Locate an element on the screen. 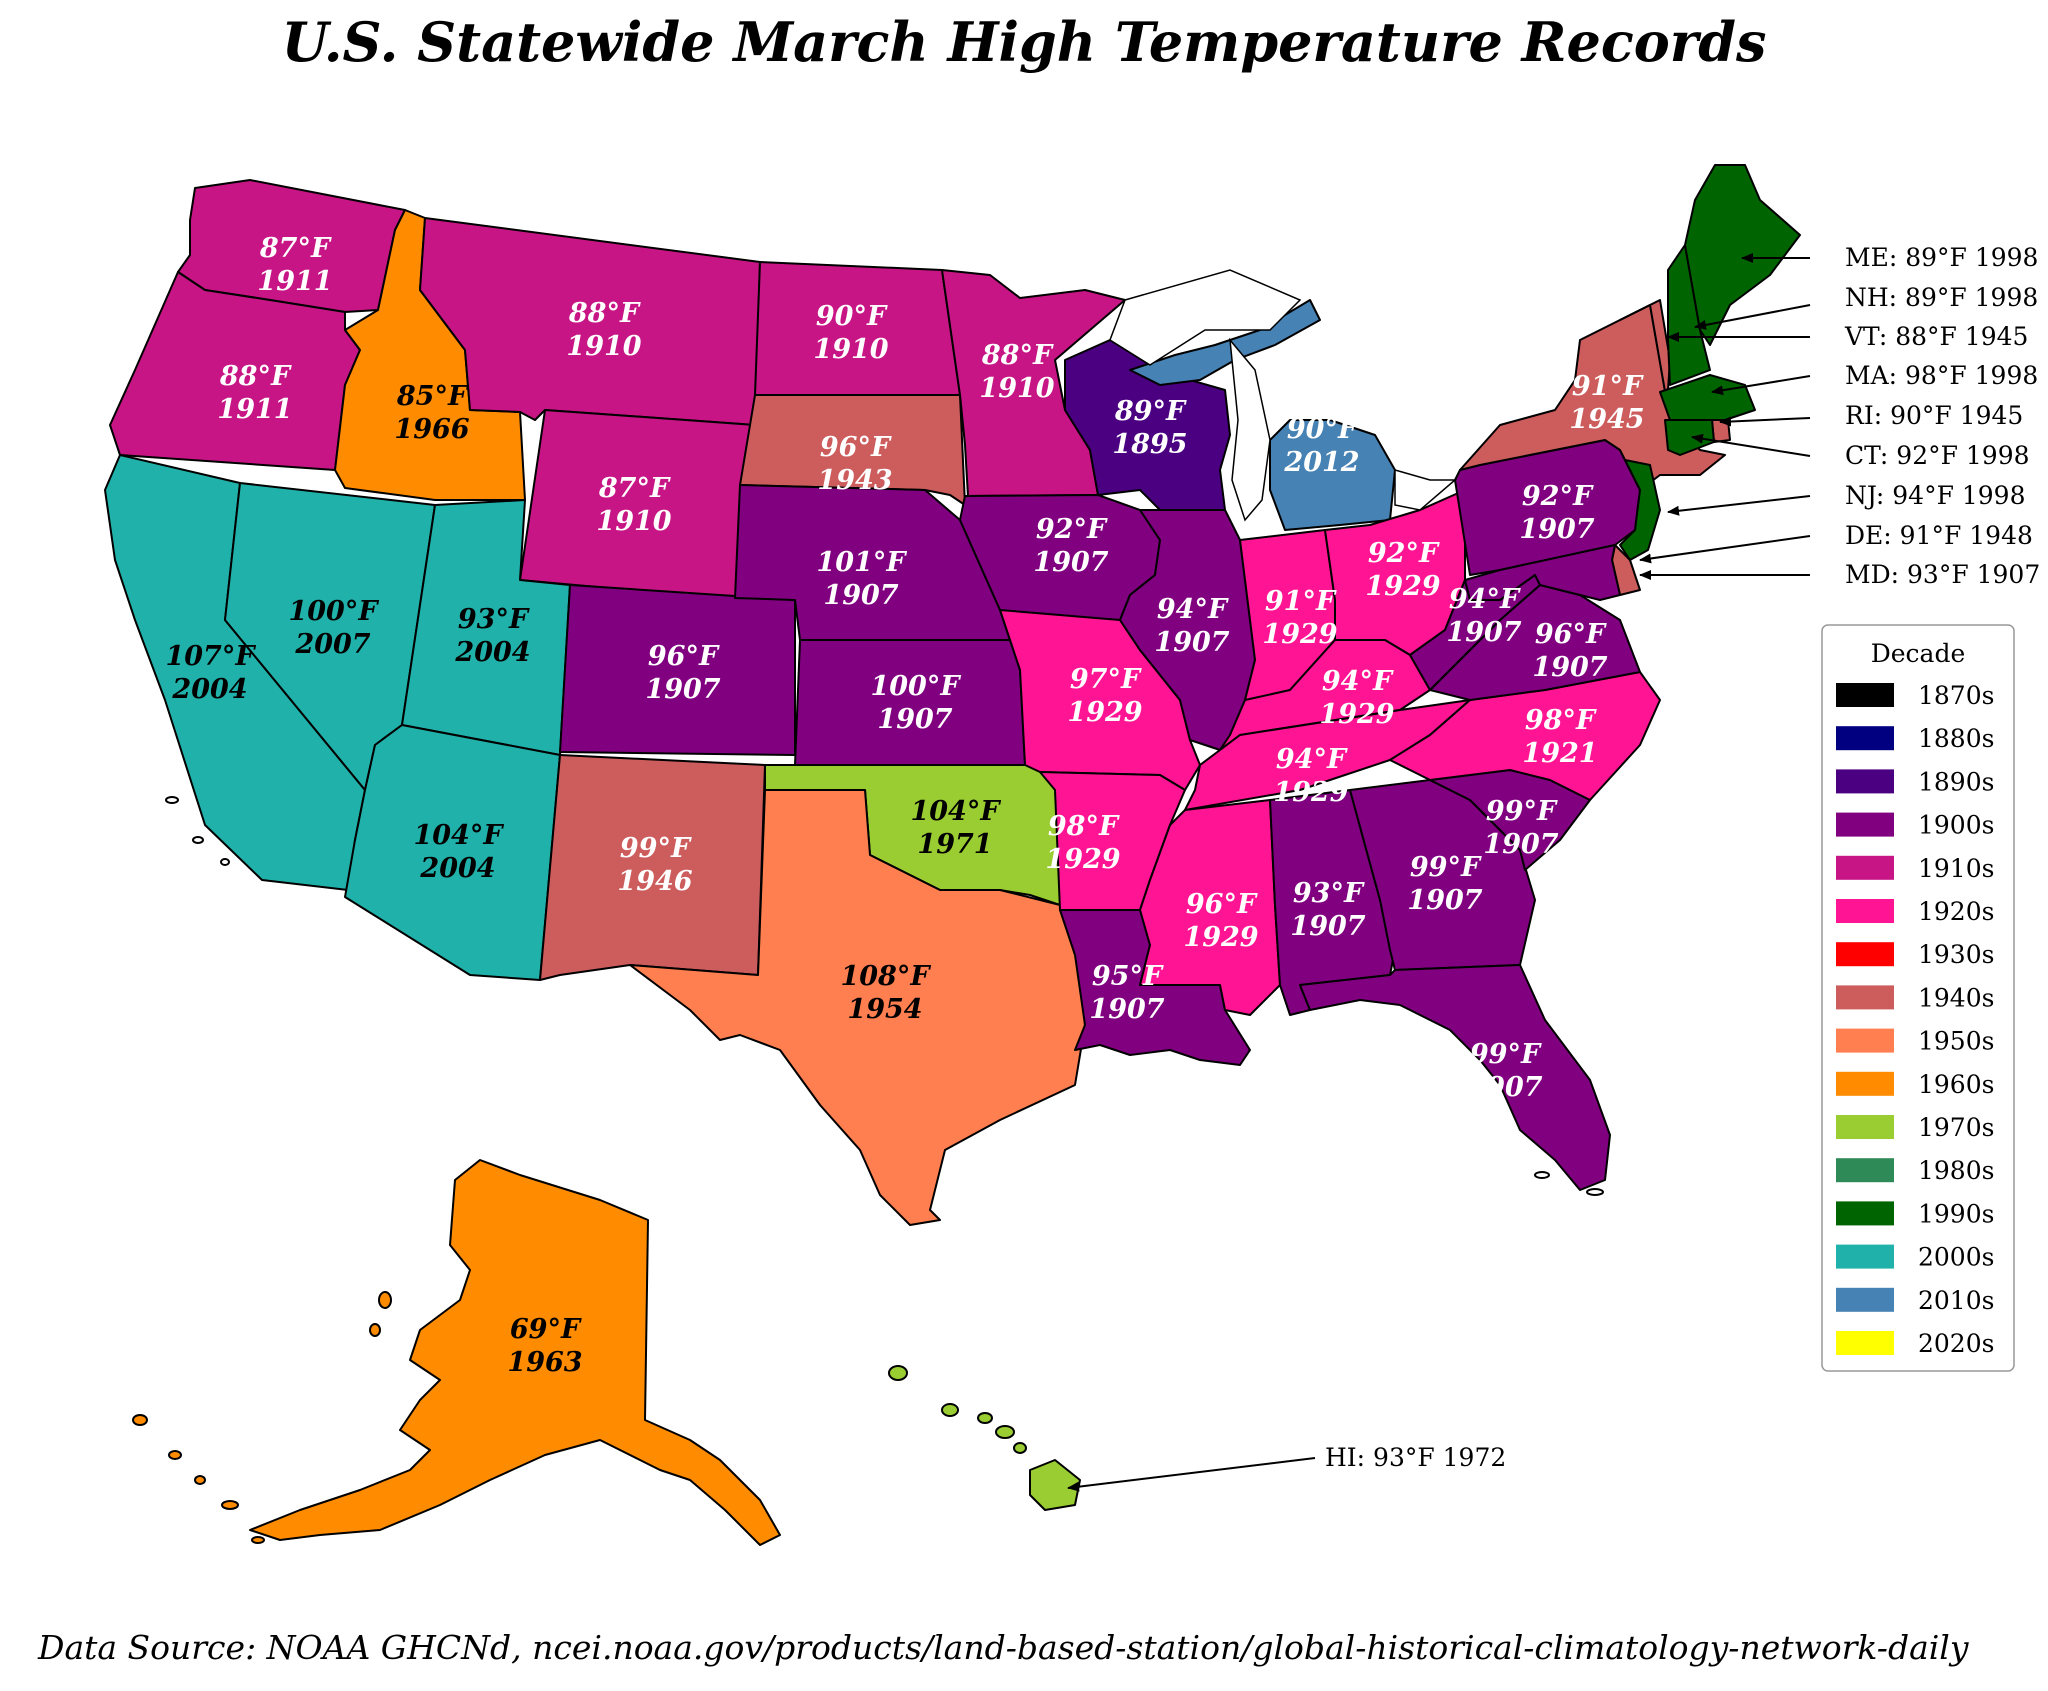 This screenshot has width=2048, height=1691. callout-arrow-ma is located at coordinates (1761, 385).